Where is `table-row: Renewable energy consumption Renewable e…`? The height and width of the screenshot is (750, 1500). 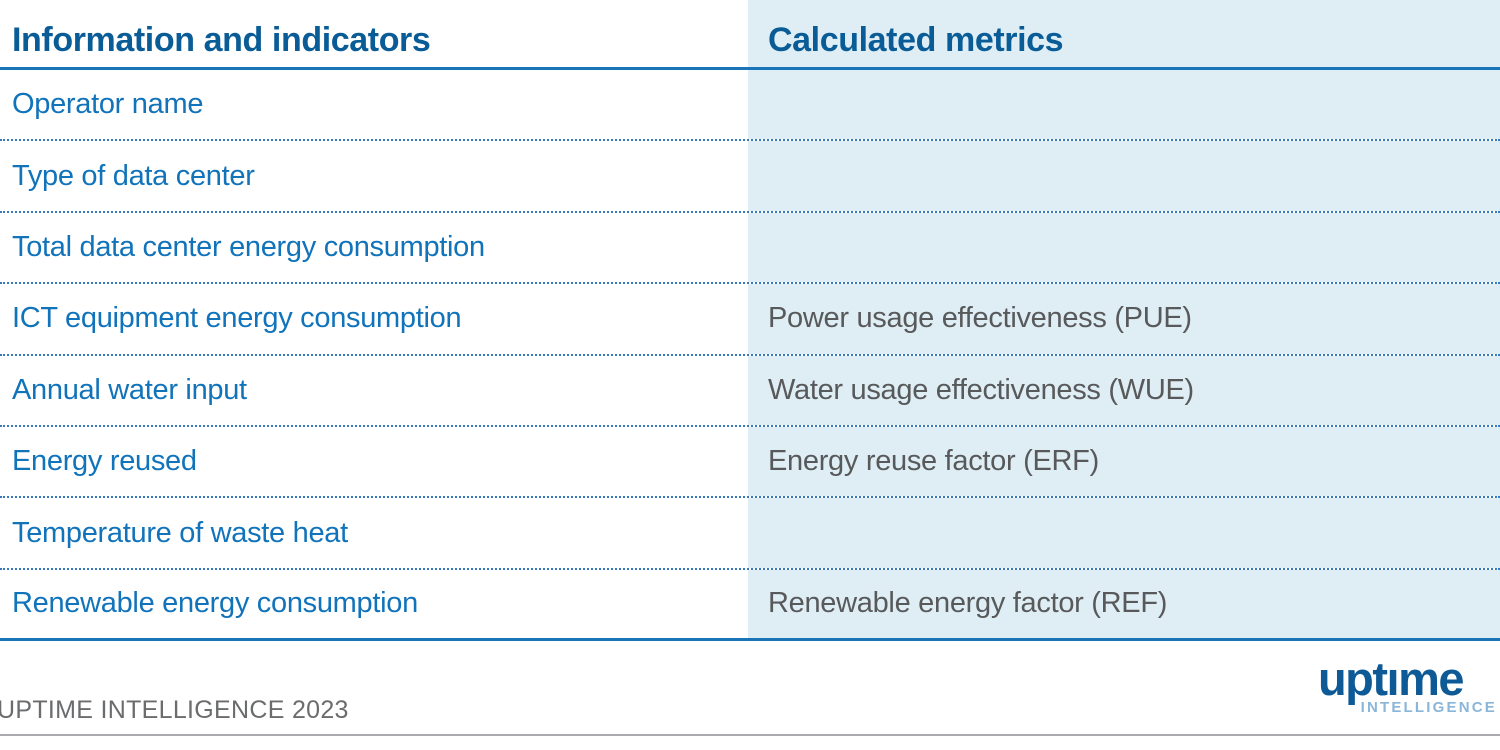 table-row: Renewable energy consumption Renewable e… is located at coordinates (750, 605).